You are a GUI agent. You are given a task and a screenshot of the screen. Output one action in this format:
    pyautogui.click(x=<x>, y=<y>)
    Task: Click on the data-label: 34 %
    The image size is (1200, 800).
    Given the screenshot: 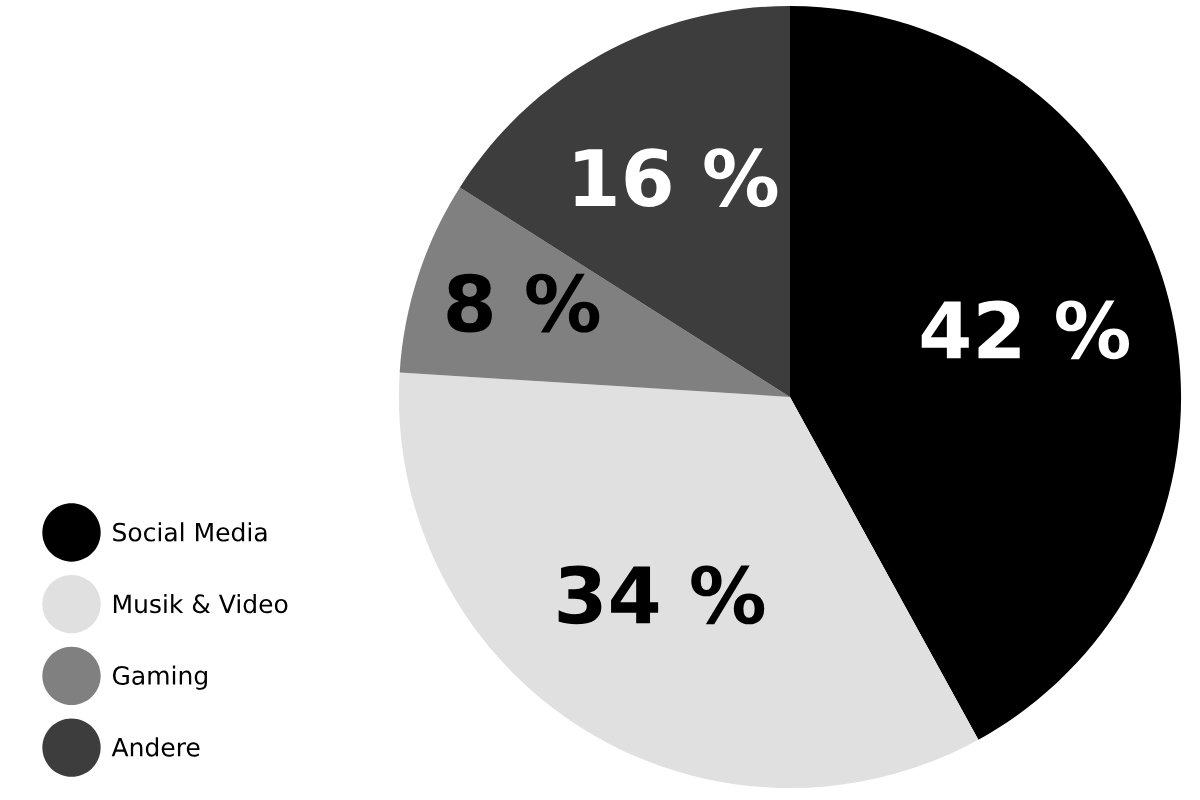 What is the action you would take?
    pyautogui.click(x=661, y=595)
    